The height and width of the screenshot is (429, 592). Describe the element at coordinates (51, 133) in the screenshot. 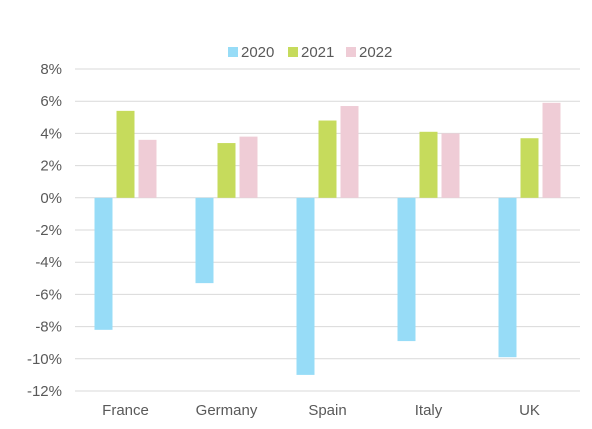

I see `y-tick-label: 4%` at that location.